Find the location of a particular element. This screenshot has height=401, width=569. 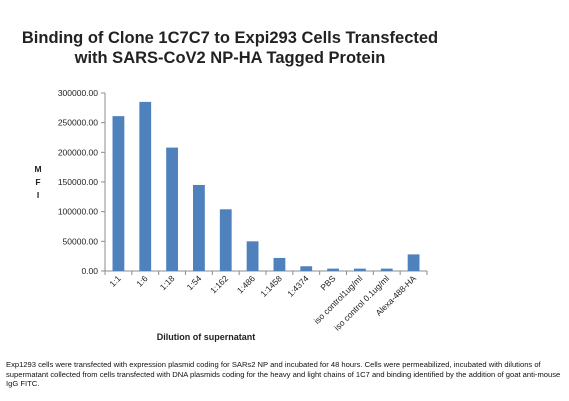

x-tick-label: 1:162 is located at coordinates (219, 284).